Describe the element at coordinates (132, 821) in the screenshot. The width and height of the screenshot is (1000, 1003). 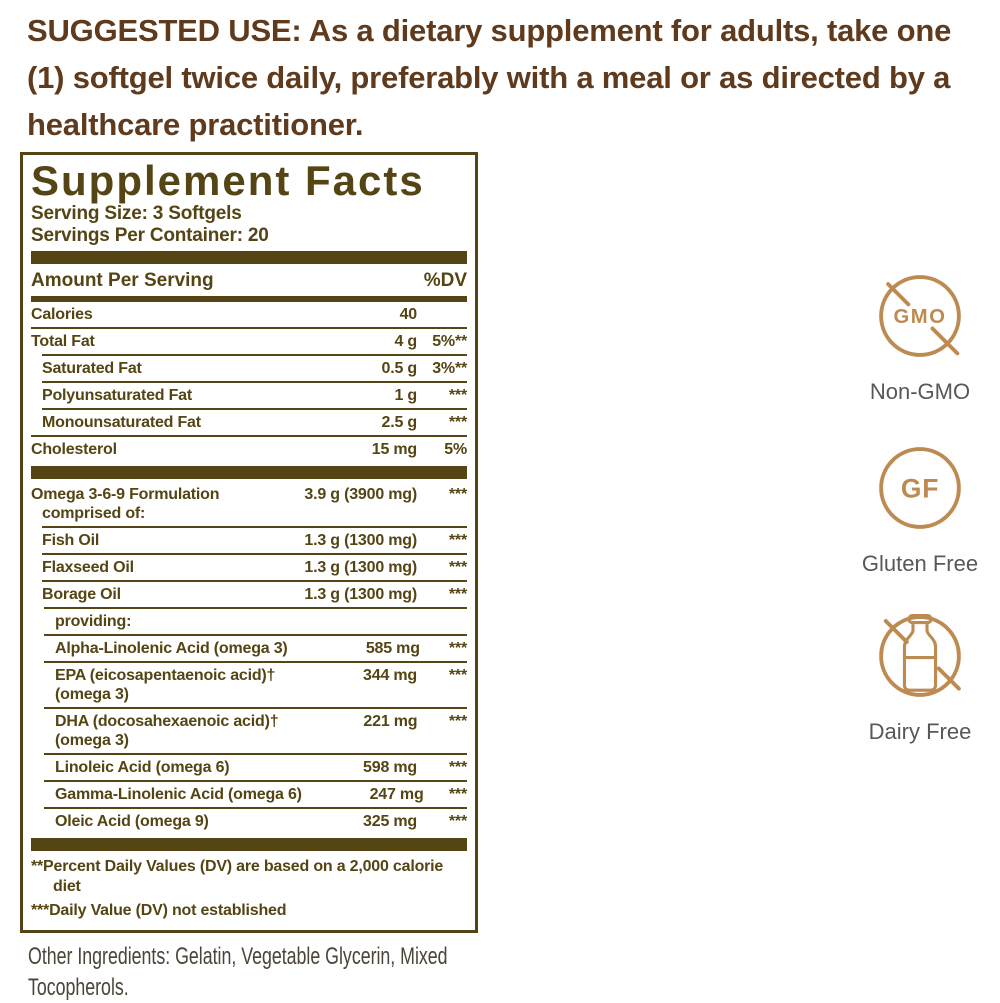
I see `nutrient-name: Oleic Acid (omega 9)` at that location.